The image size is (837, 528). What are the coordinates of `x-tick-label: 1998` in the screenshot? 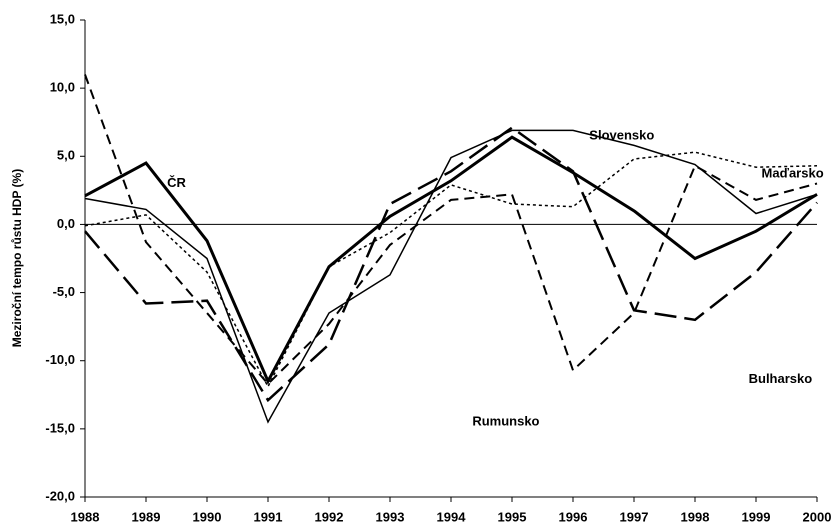 It's located at (695, 516).